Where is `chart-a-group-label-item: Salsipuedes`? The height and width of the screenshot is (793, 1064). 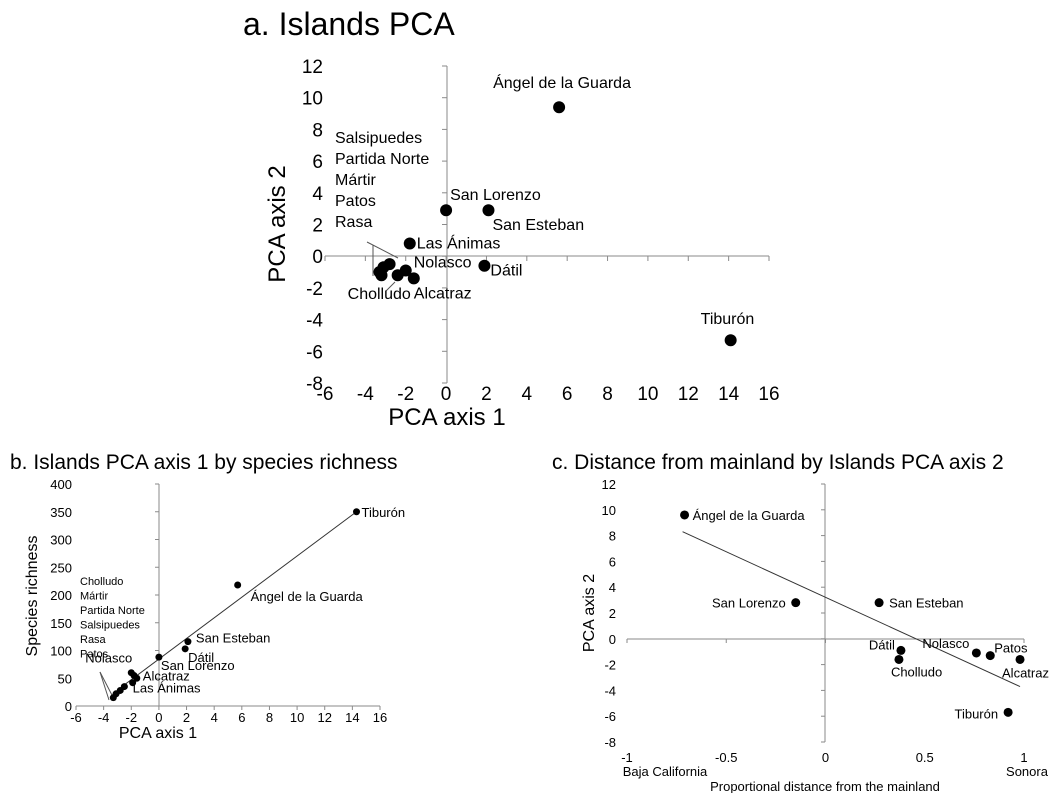
chart-a-group-label-item: Salsipuedes is located at coordinates (378, 138).